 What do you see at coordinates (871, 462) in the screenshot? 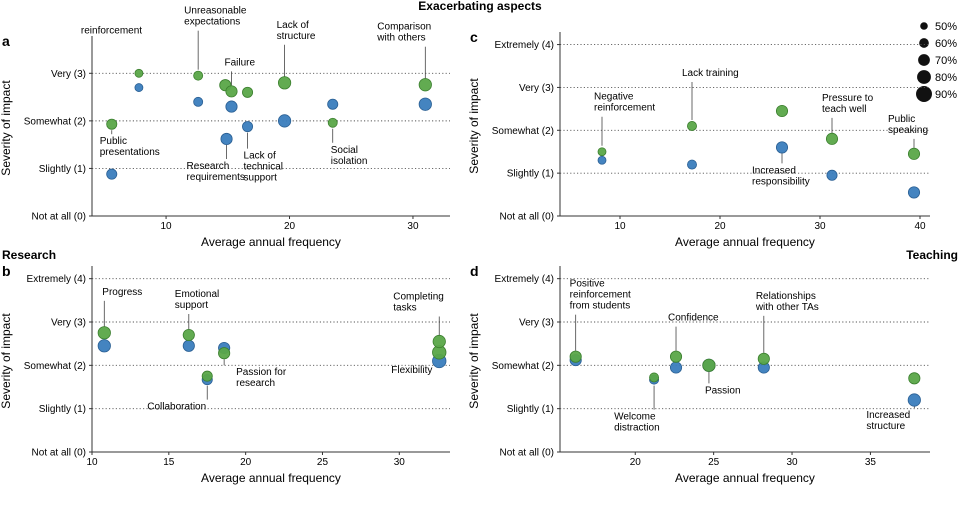
I see `x-tick-label: 35` at bounding box center [871, 462].